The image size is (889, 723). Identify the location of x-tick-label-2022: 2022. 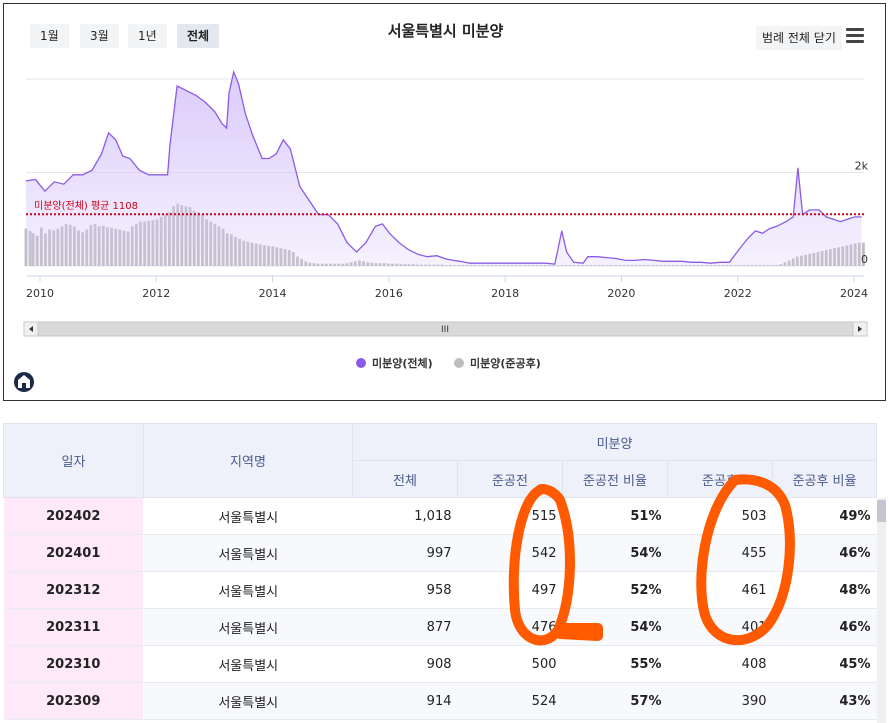
(738, 293).